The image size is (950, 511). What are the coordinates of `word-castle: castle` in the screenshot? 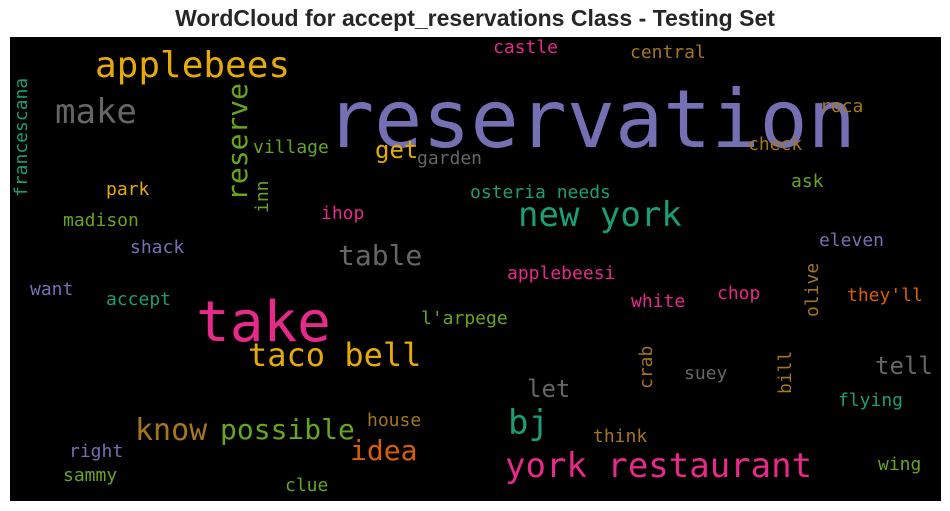 It's located at (526, 47).